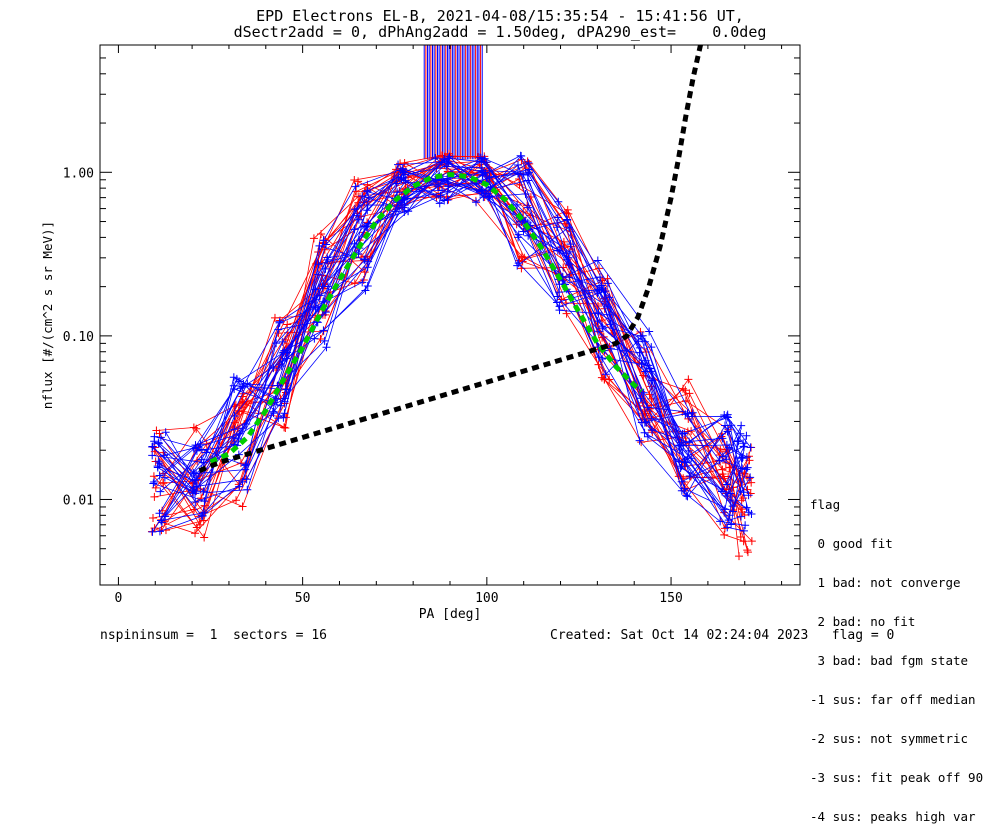 This screenshot has height=836, width=1000. Describe the element at coordinates (897, 777) in the screenshot. I see `legend-item: -3 sus: fit peak off 90` at that location.